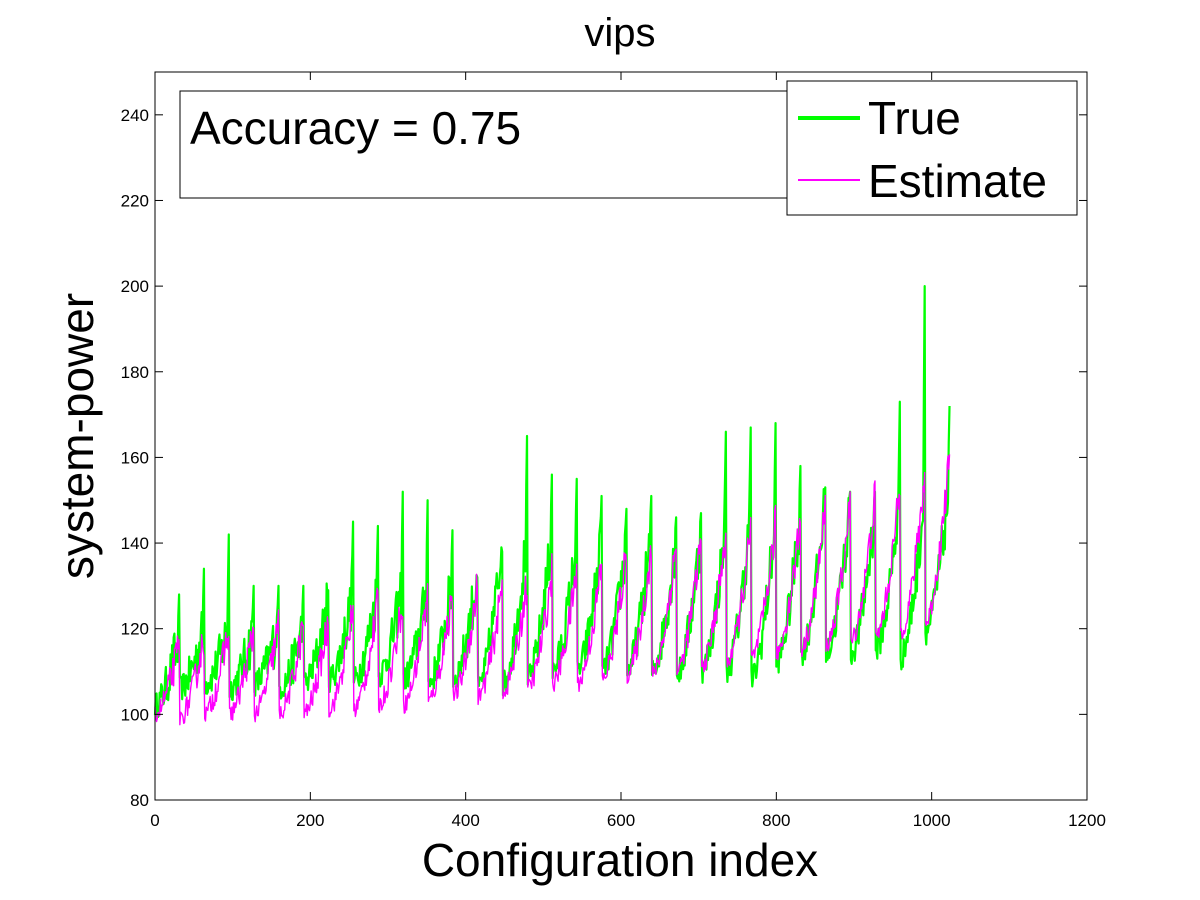 This screenshot has height=900, width=1200. I want to click on y-tick-label: 160, so click(135, 457).